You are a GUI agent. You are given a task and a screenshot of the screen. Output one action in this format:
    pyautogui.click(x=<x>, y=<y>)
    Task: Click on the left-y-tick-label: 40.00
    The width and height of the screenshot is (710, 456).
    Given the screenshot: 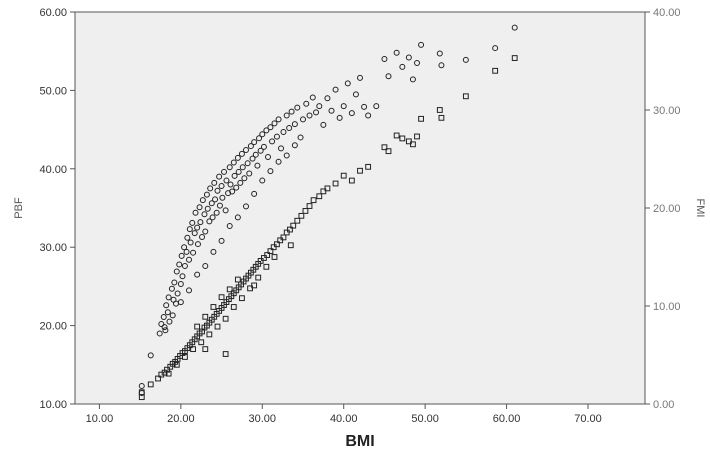 What is the action you would take?
    pyautogui.click(x=53, y=170)
    